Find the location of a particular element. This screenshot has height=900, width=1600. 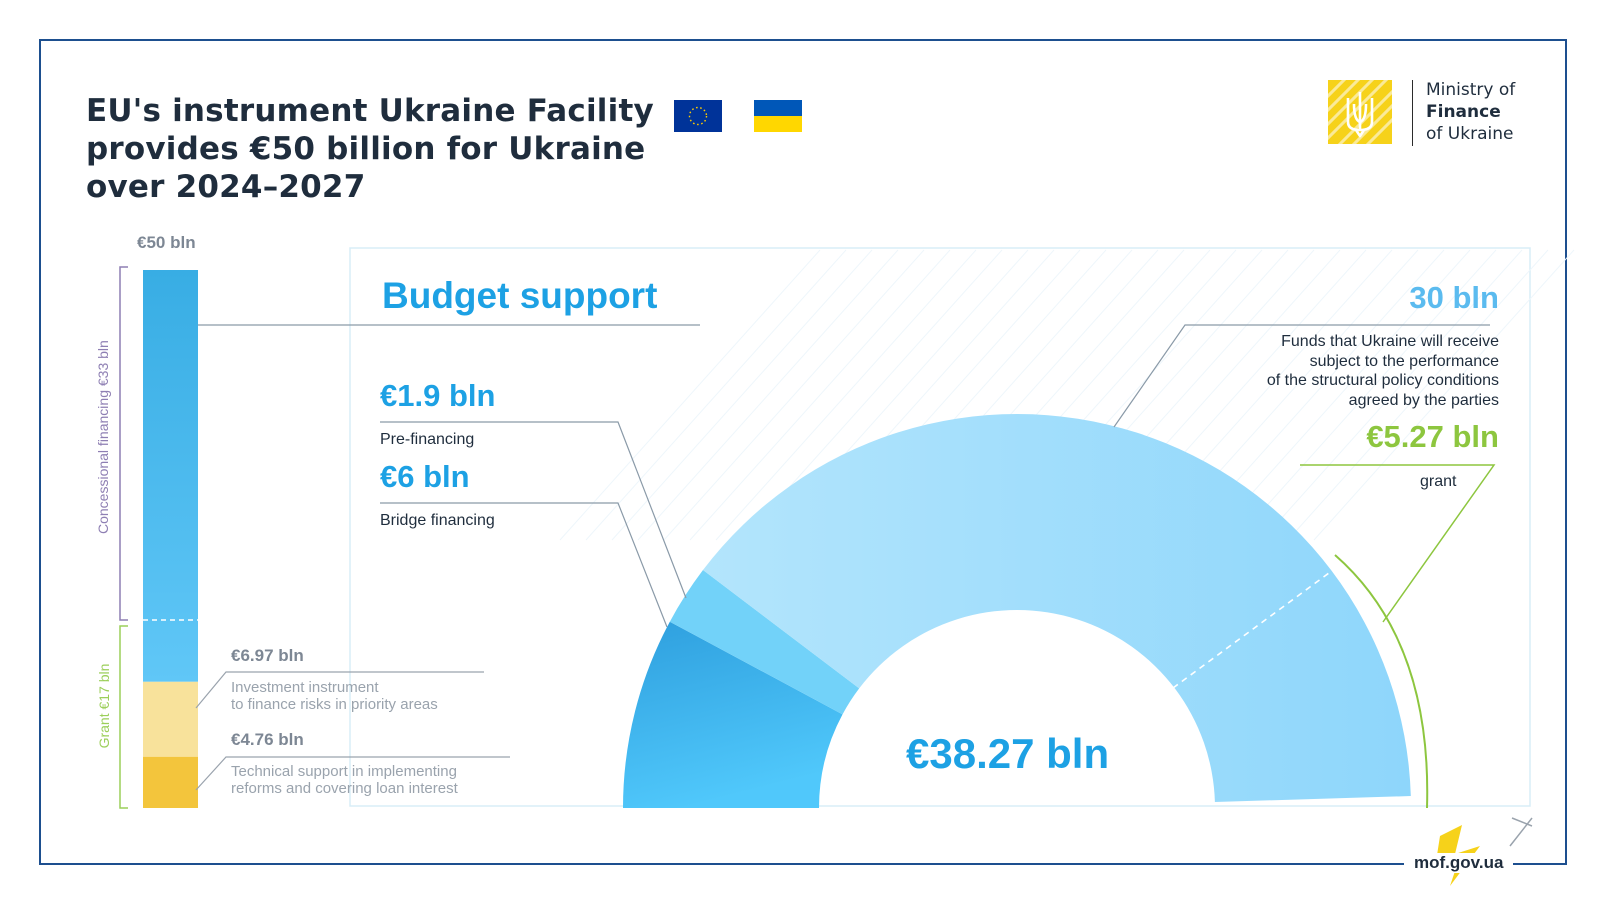

budget-support-title: Budget support is located at coordinates (520, 295).